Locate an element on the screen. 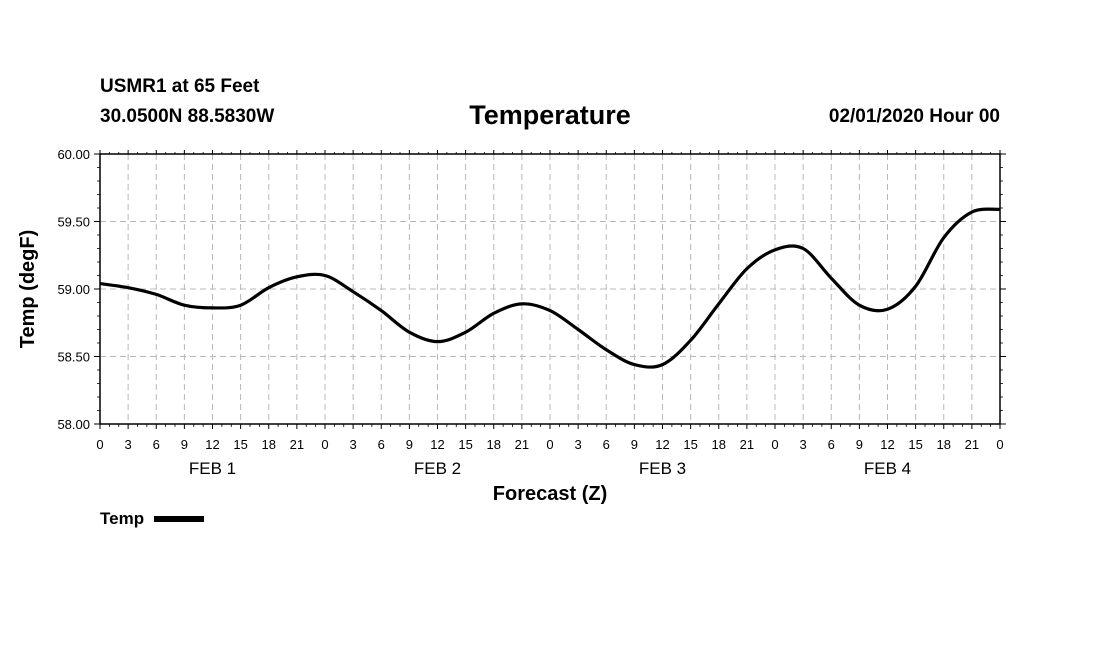  day-label: FEB 4 is located at coordinates (887, 468).